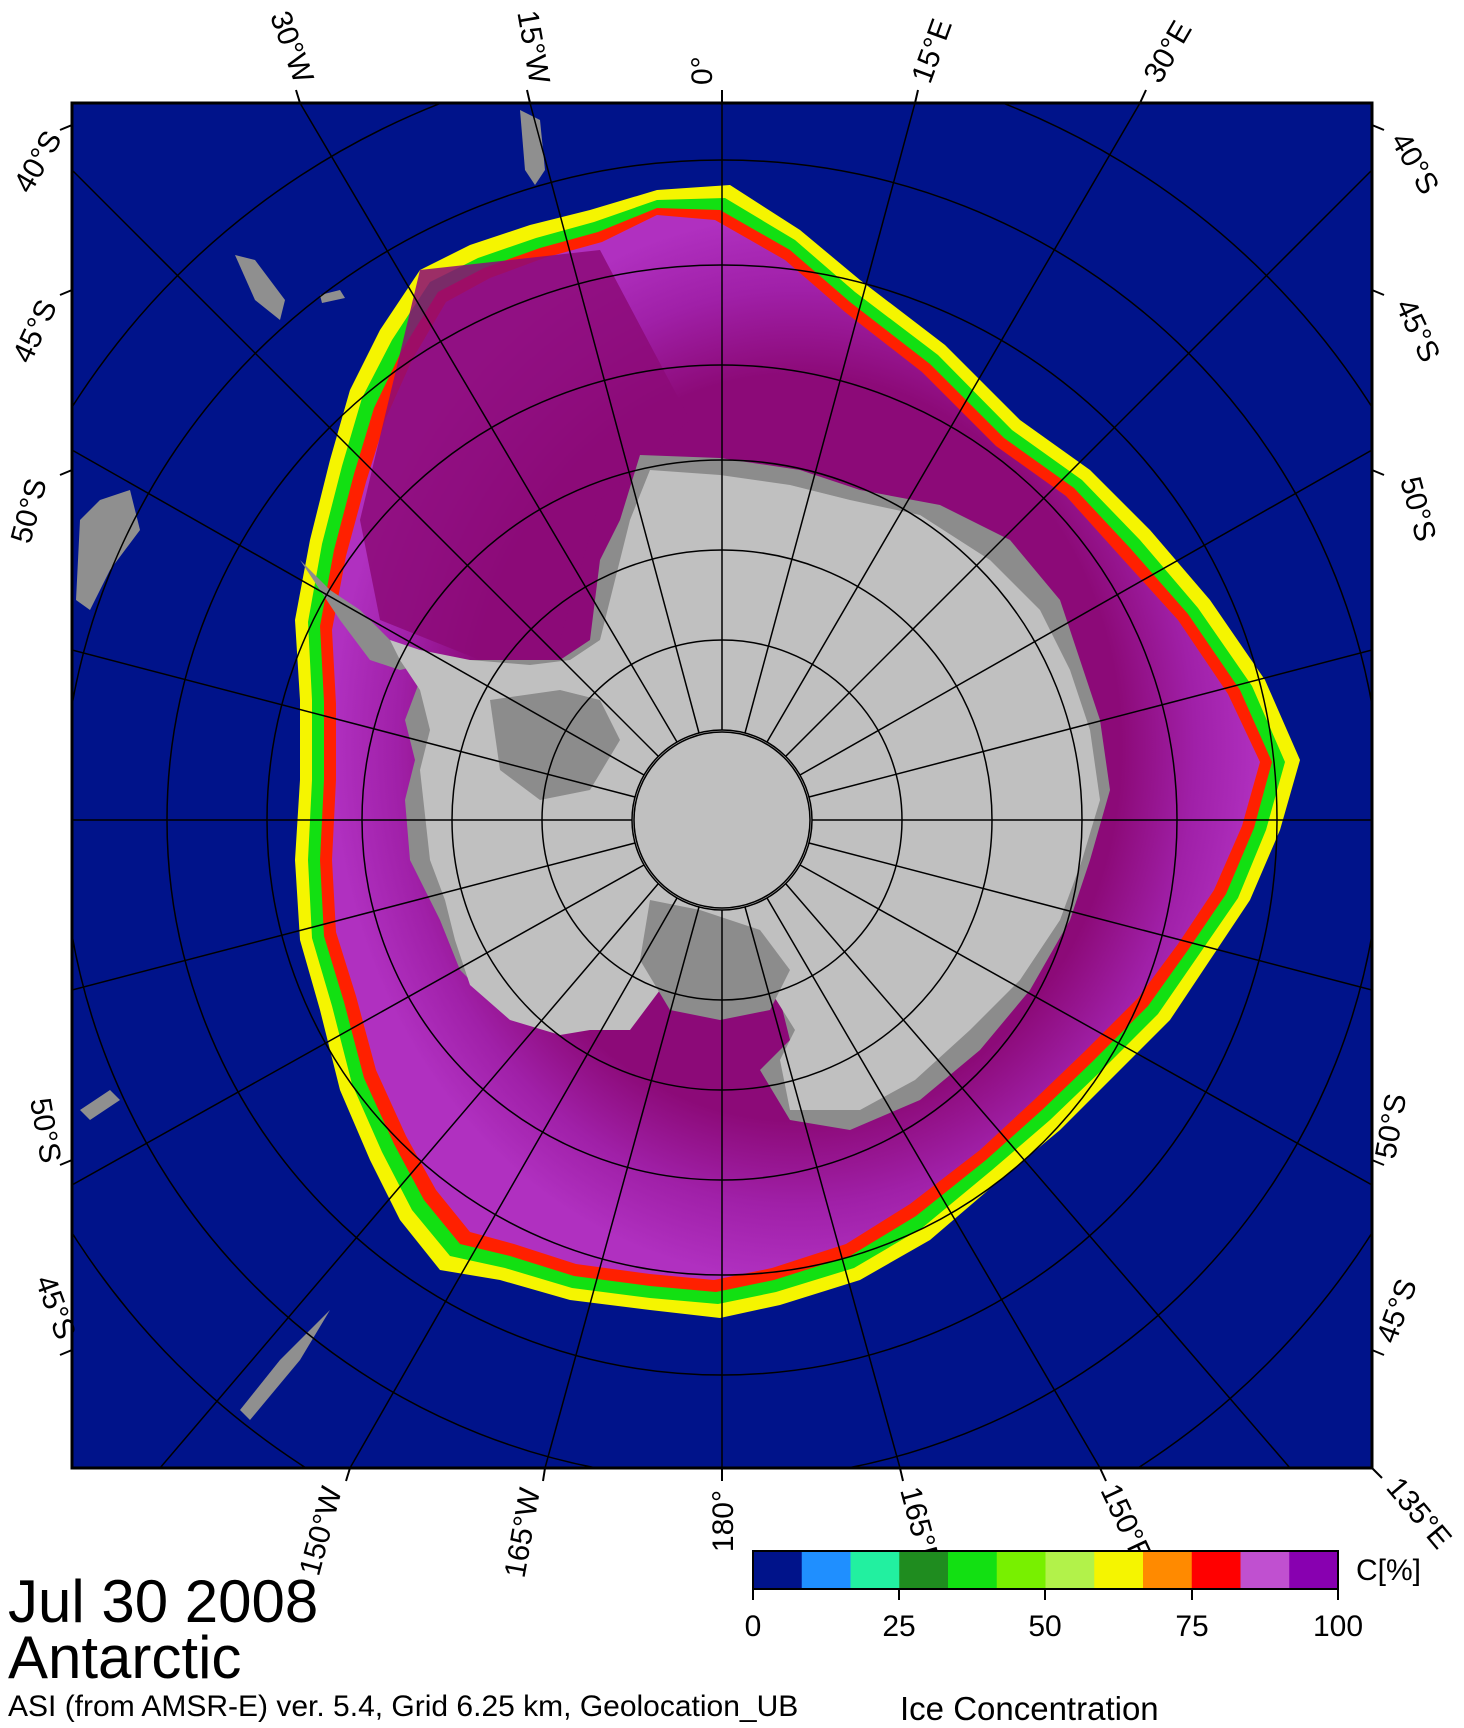  I want to click on colorbar-tick-75: 75, so click(1192, 1626).